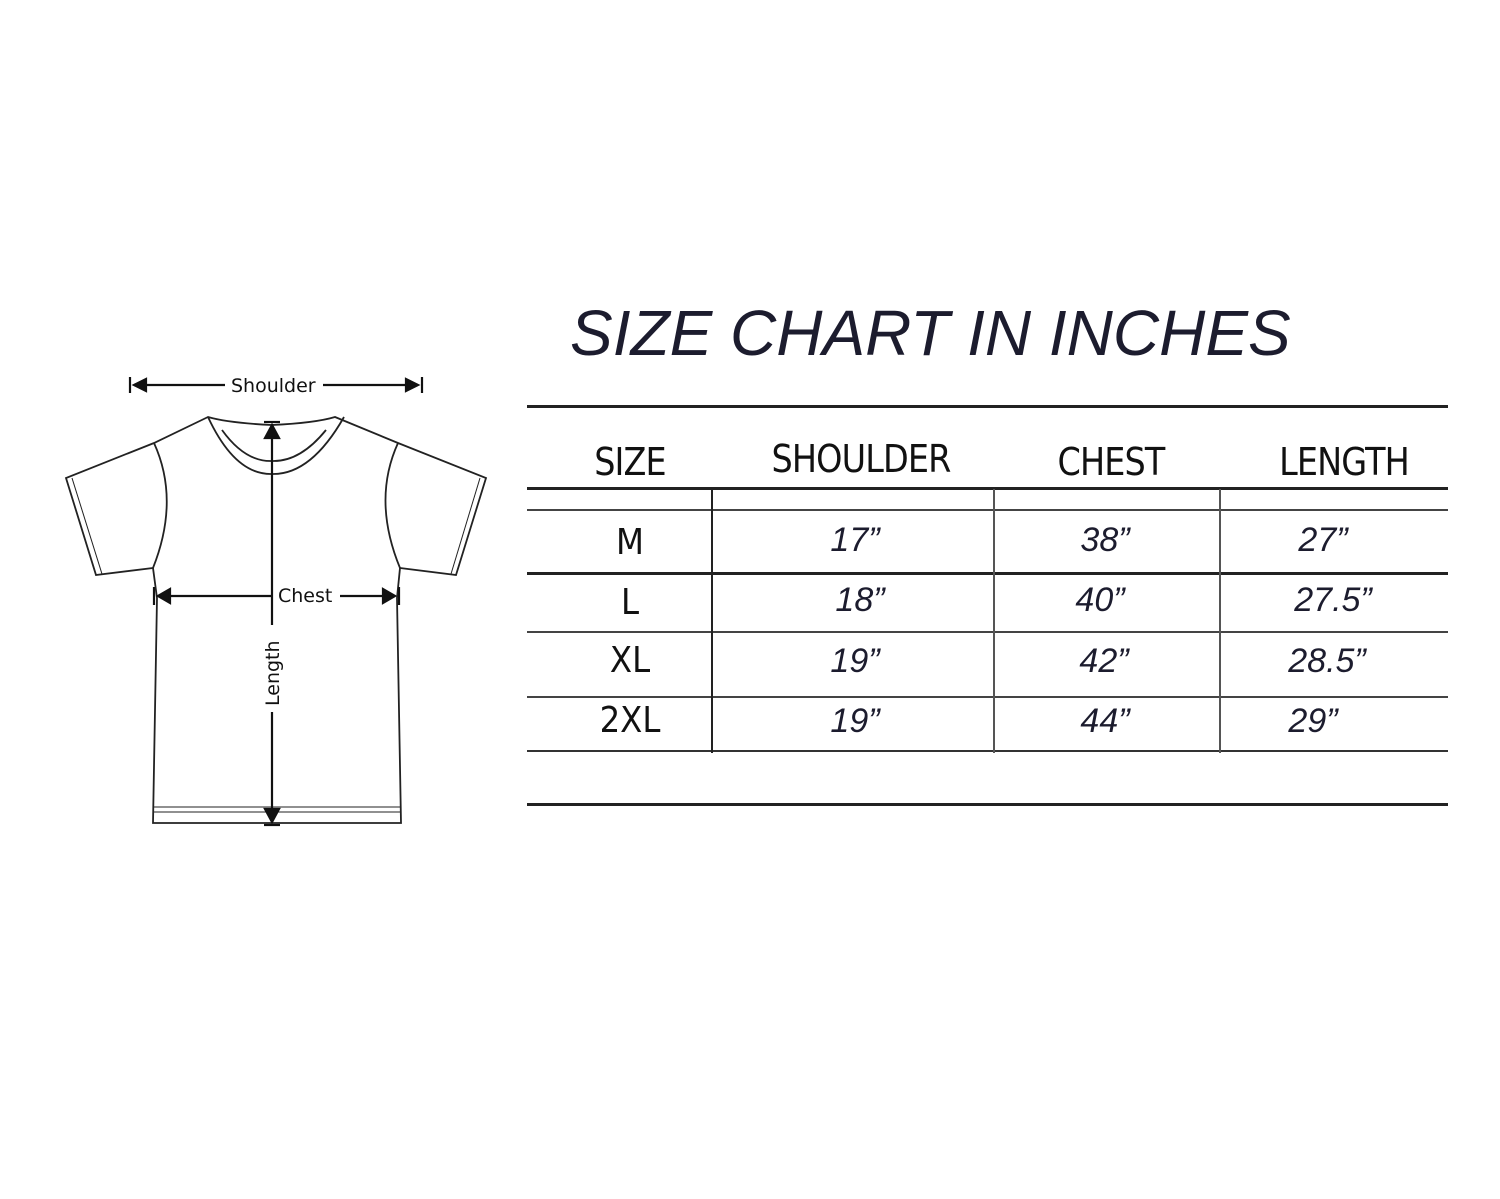 The width and height of the screenshot is (1500, 1199). I want to click on length-cell: 29”, so click(1313, 721).